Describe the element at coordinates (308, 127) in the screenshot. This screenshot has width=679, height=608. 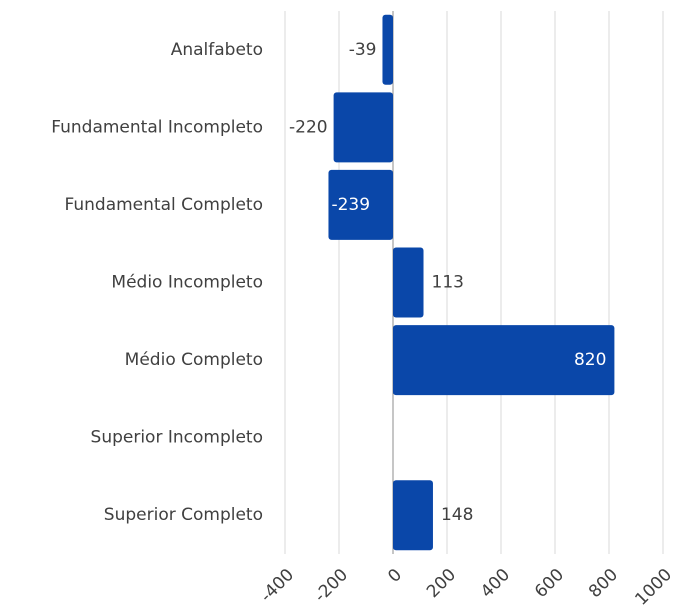
I see `data-label: -220` at that location.